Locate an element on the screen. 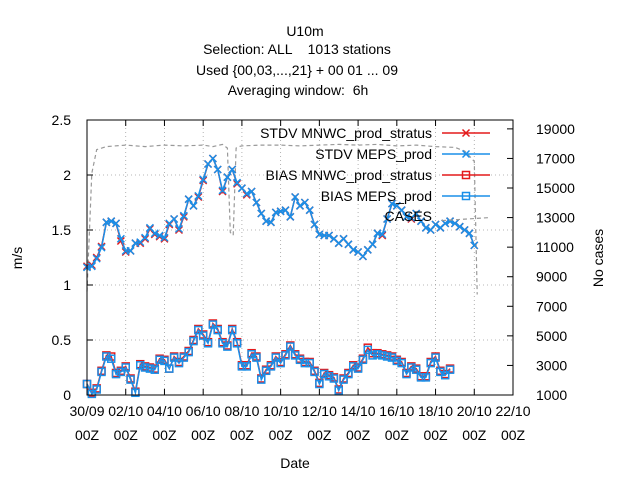 The width and height of the screenshot is (640, 480). series-meps-bias is located at coordinates (268, 359).